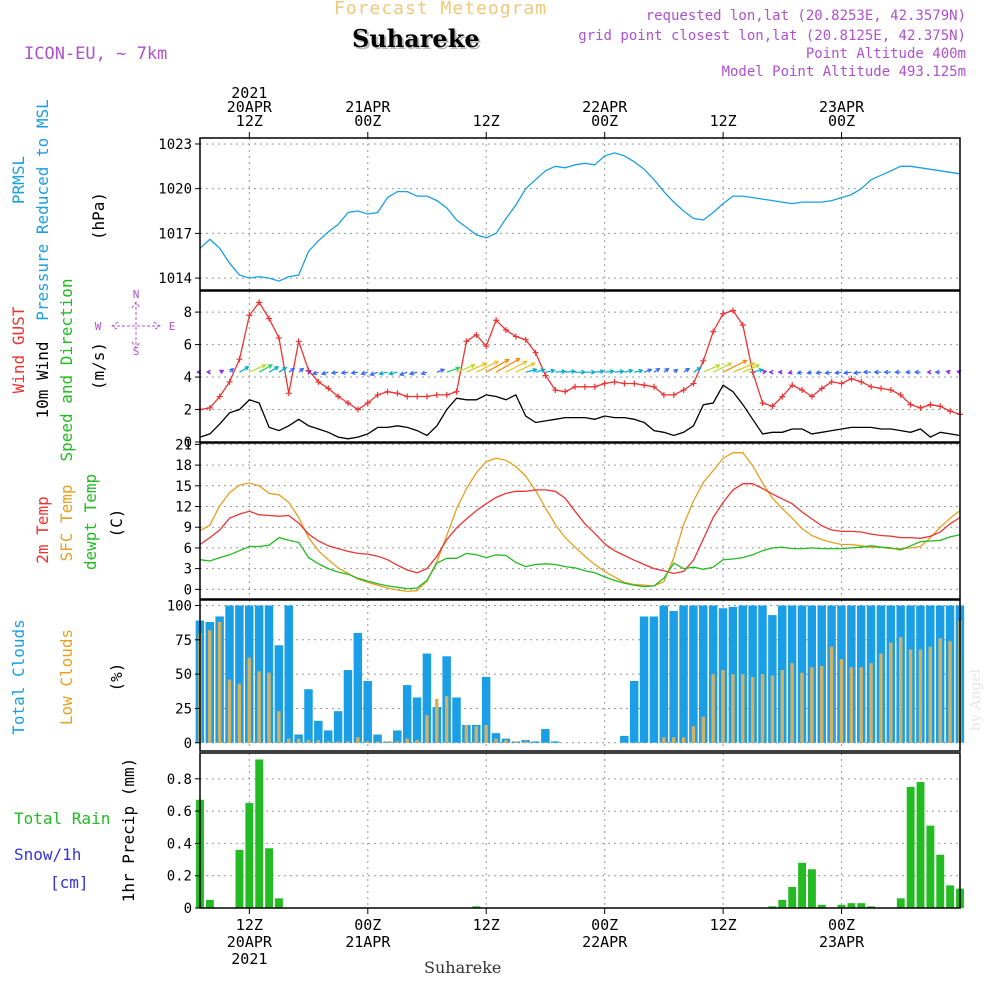  Describe the element at coordinates (98, 326) in the screenshot. I see `compass-w: W` at that location.